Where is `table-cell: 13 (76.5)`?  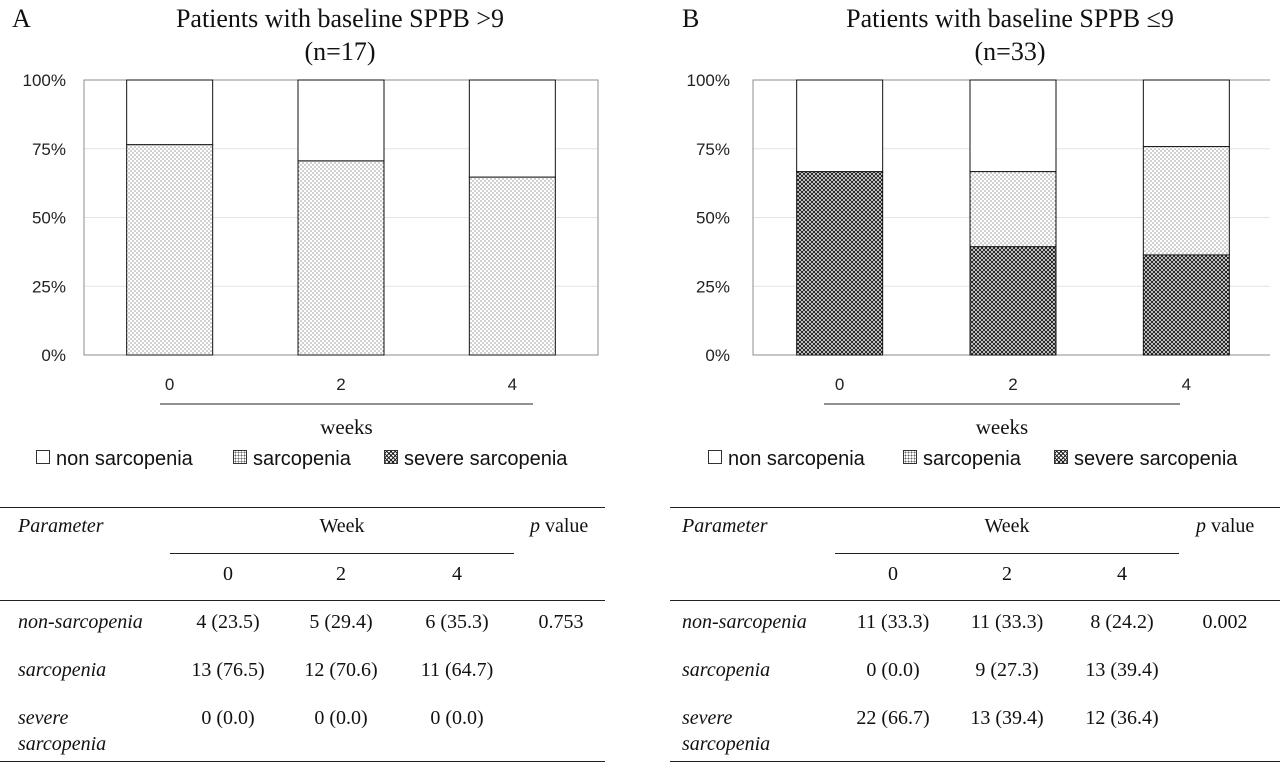
table-cell: 13 (76.5) is located at coordinates (228, 670).